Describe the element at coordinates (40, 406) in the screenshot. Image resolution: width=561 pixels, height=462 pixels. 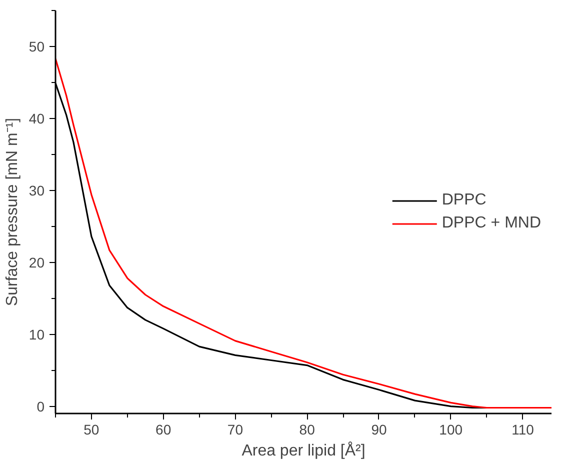
I see `y-tick-label: 0` at that location.